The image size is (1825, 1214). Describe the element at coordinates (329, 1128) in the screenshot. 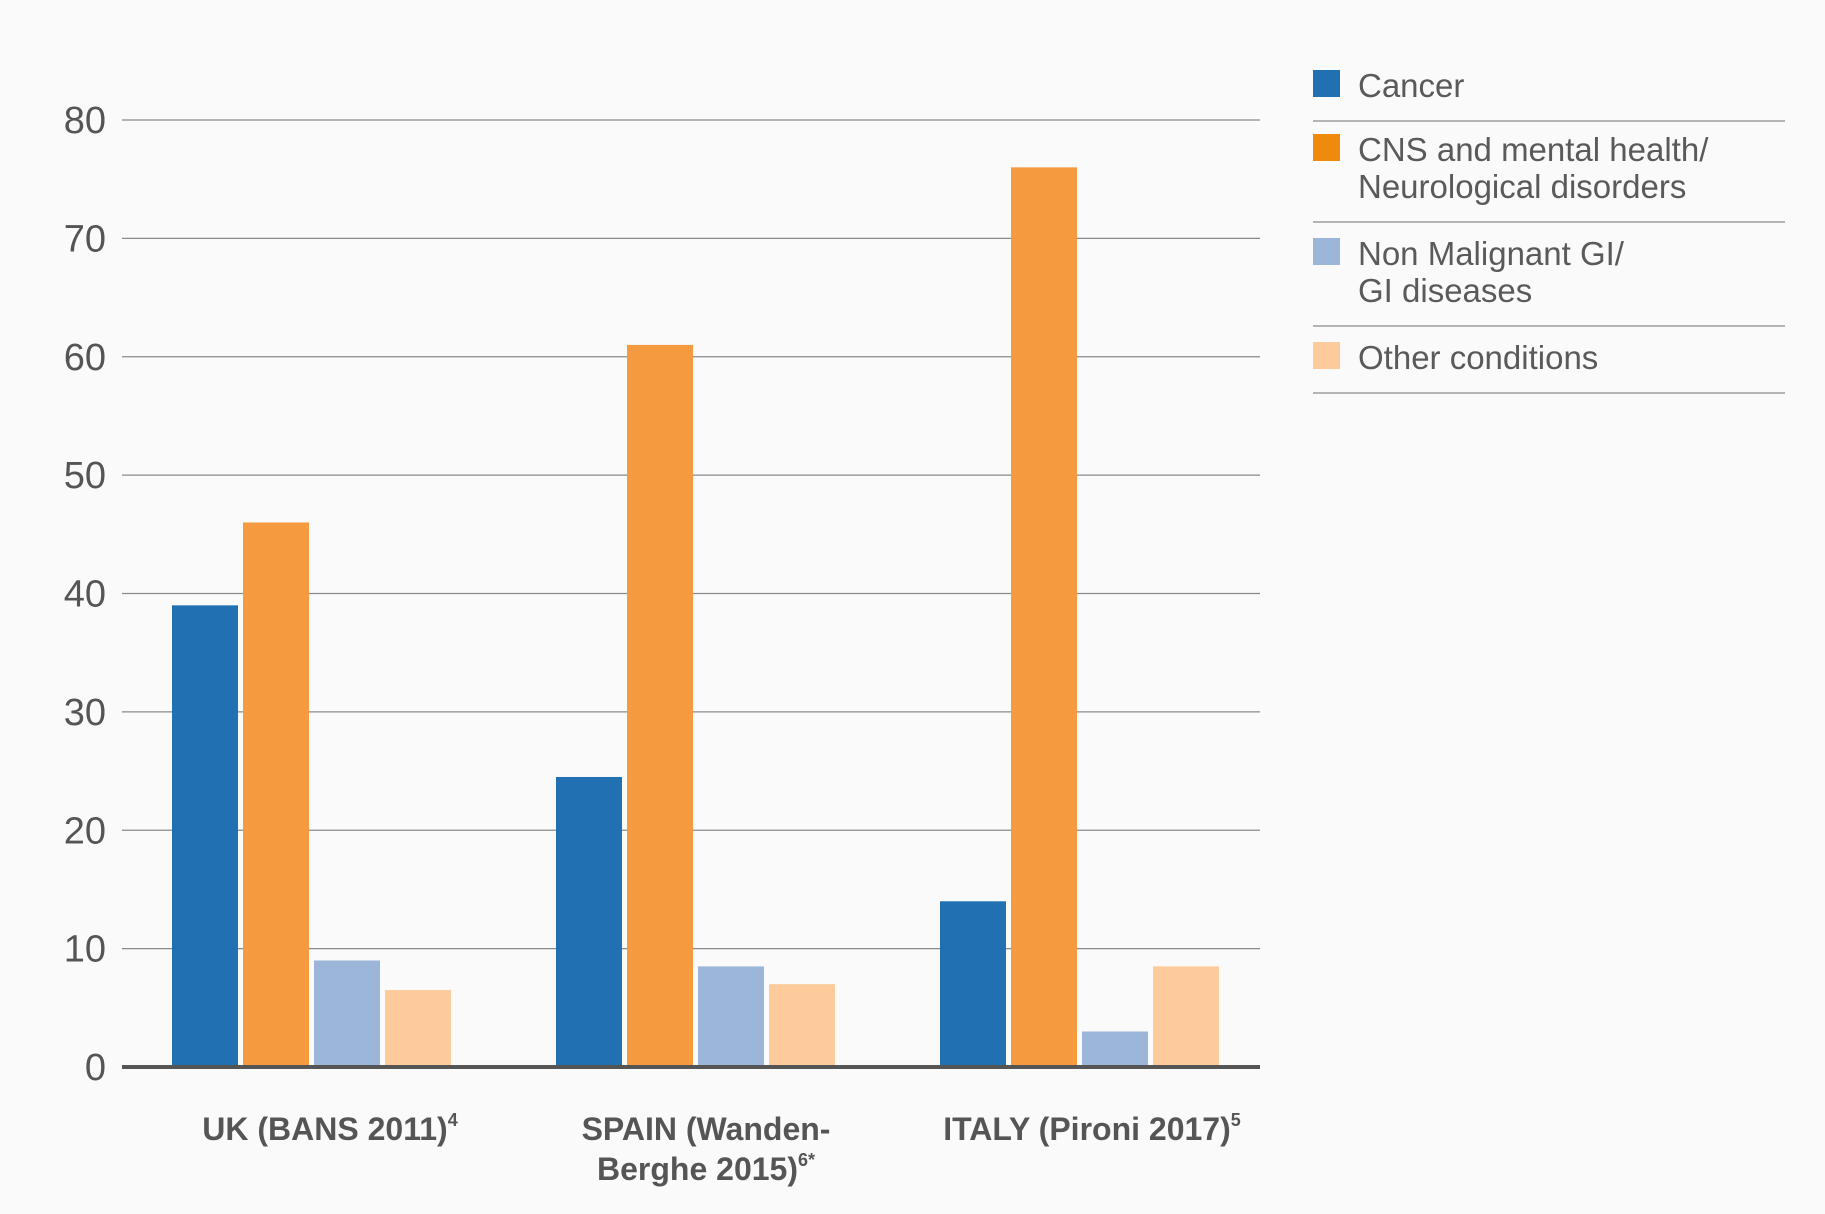

I see `x-tick-label: UK (BANS 2011)4` at that location.